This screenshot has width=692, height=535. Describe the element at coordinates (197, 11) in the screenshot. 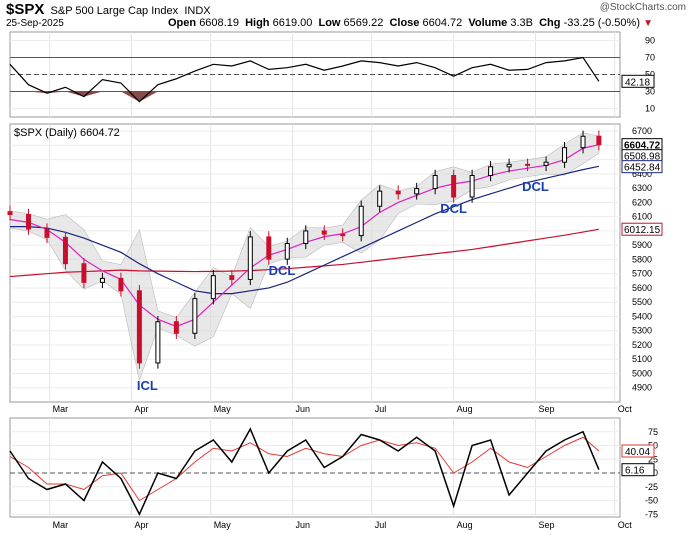

I see `exchange: INDX` at that location.